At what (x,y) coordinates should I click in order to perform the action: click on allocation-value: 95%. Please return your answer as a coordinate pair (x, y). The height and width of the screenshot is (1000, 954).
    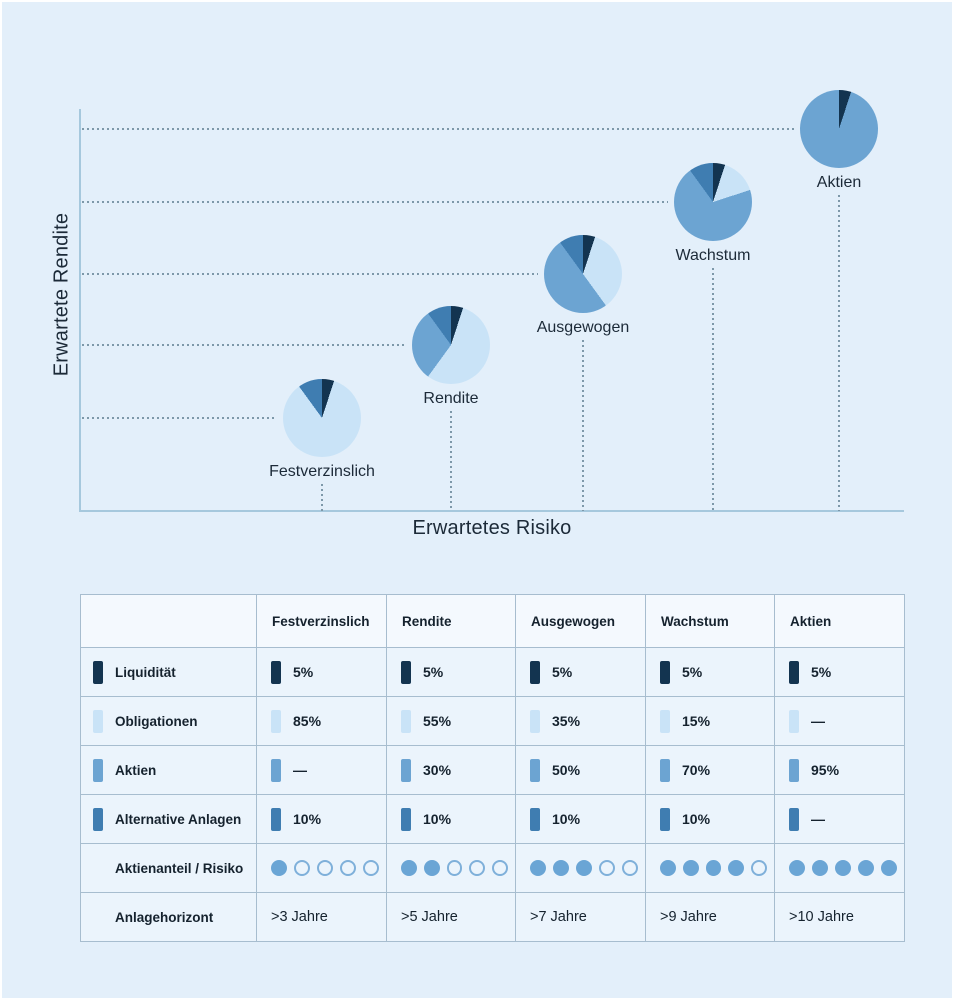
    Looking at the image, I should click on (825, 770).